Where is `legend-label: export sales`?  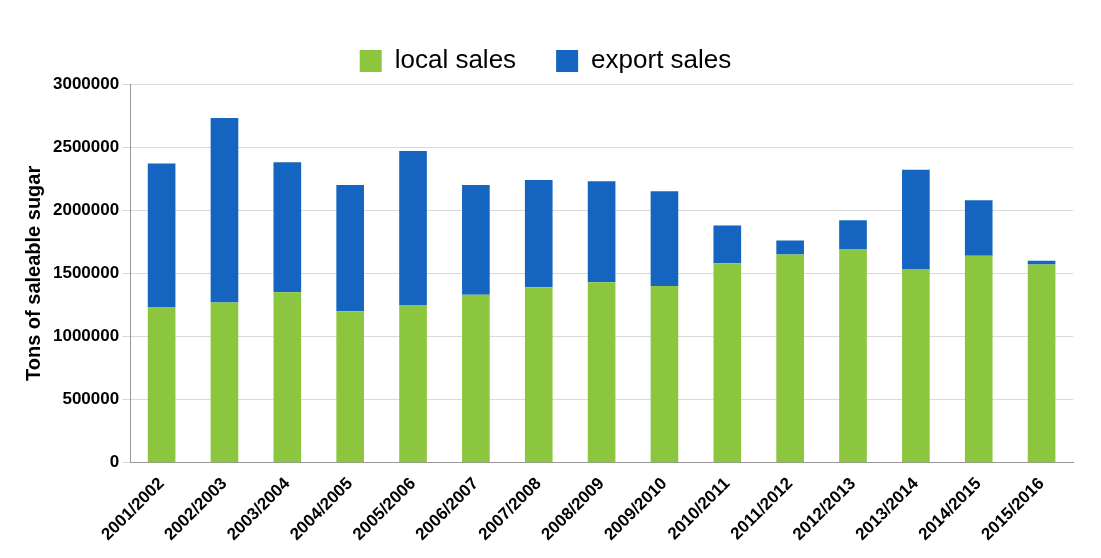
legend-label: export sales is located at coordinates (661, 59).